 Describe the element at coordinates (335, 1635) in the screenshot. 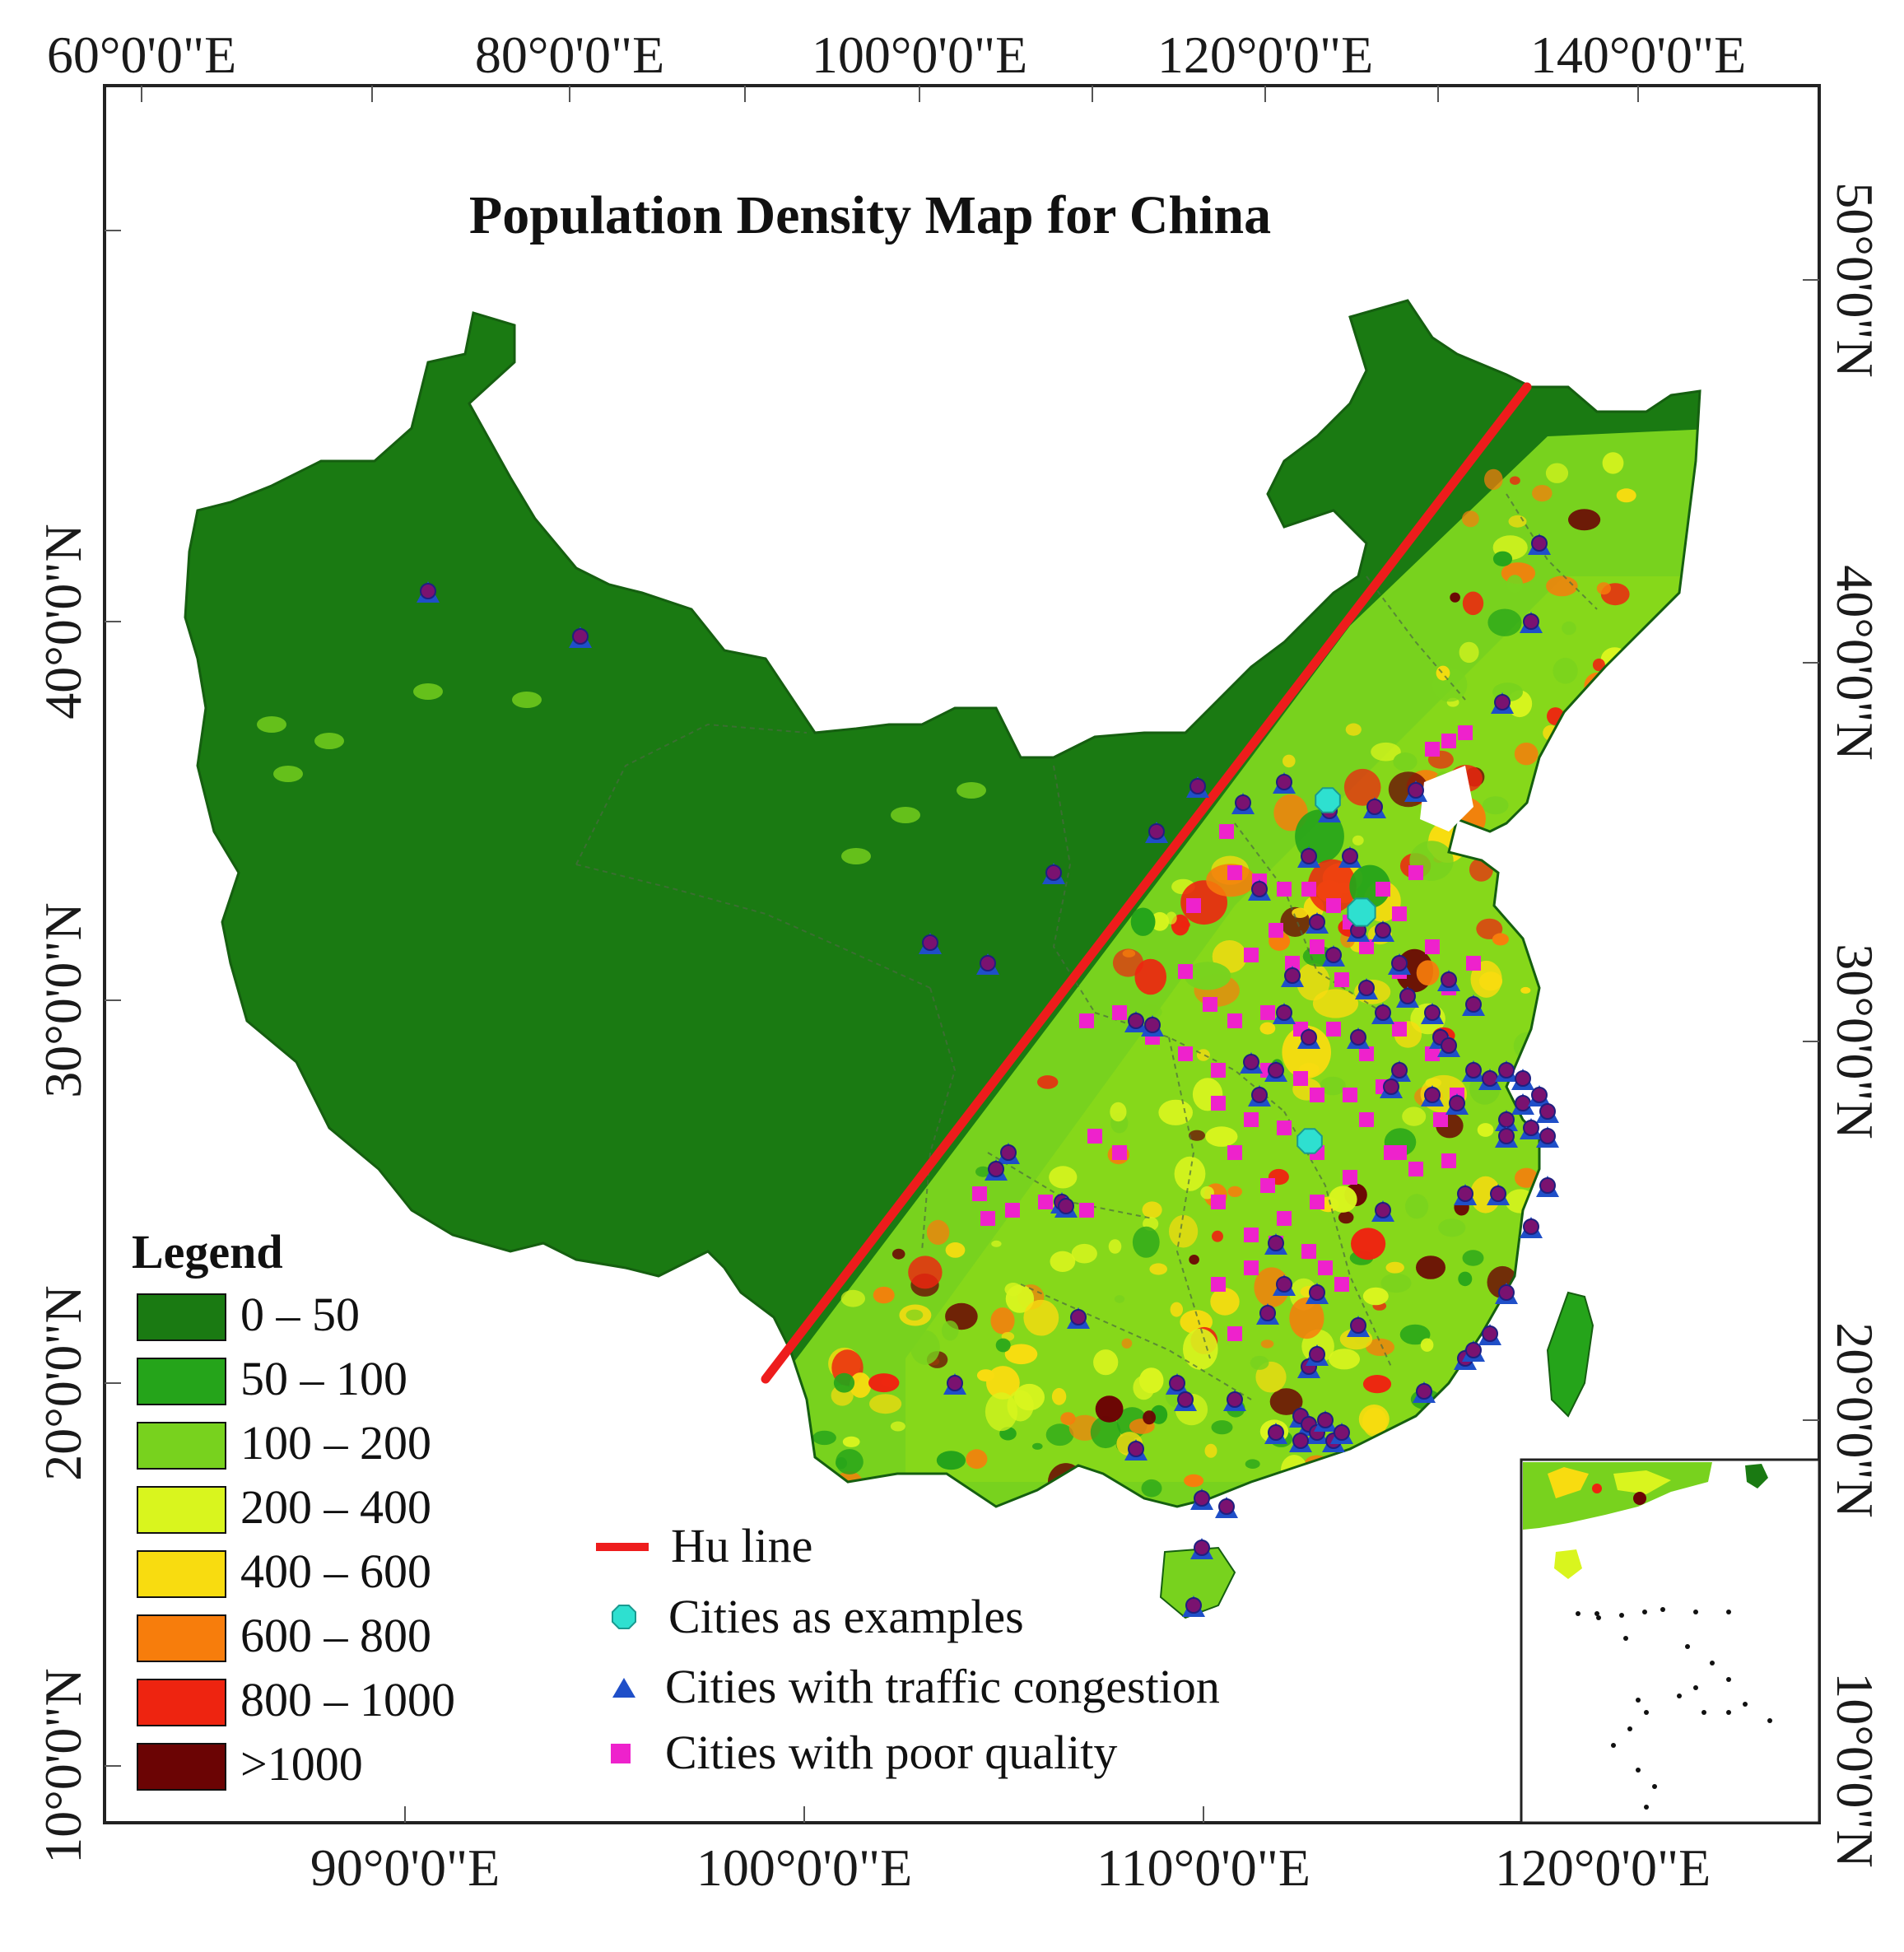

I see `legend-label: 600 – 800` at that location.